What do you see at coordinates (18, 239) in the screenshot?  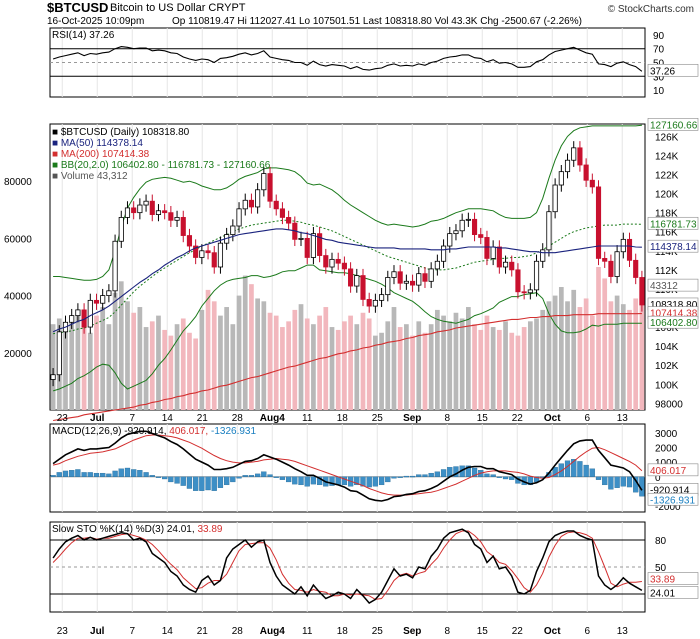 I see `volume-tick-label: 60000` at bounding box center [18, 239].